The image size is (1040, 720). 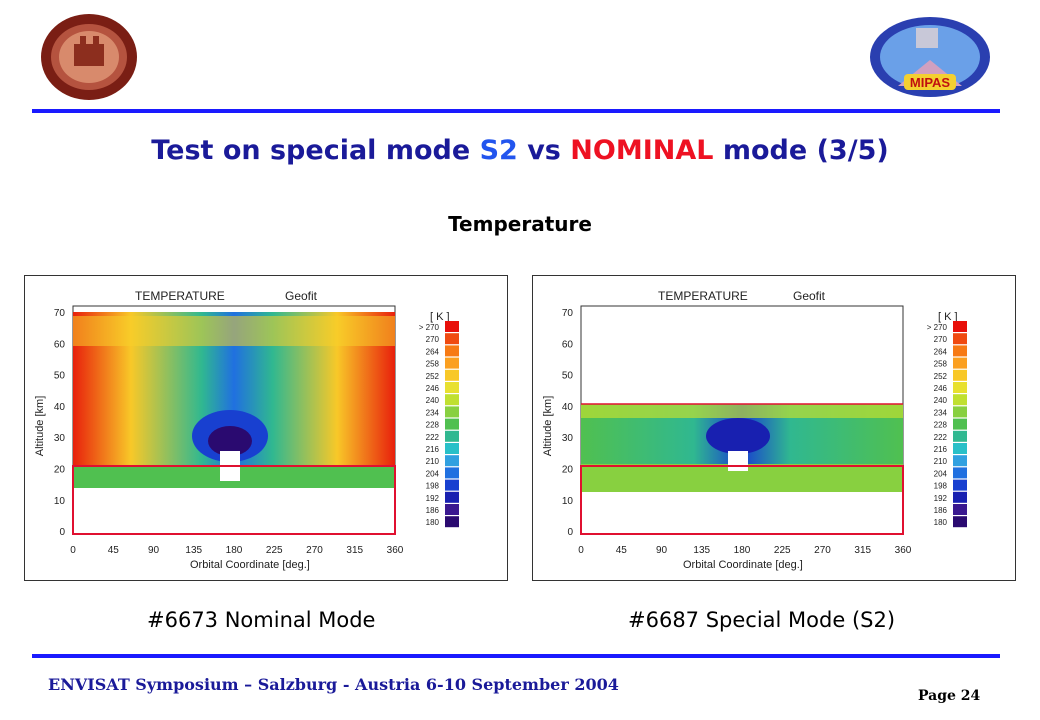 What do you see at coordinates (261, 620) in the screenshot?
I see `caption-nominal: #6673 Nominal Mode` at bounding box center [261, 620].